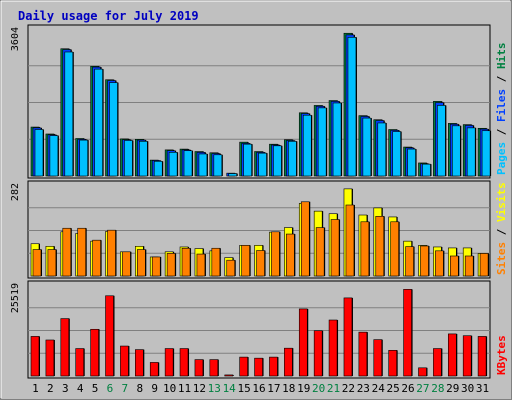 This screenshot has width=512, height=400. Describe the element at coordinates (15, 298) in the screenshot. I see `panel-scale-label: 25519` at that location.